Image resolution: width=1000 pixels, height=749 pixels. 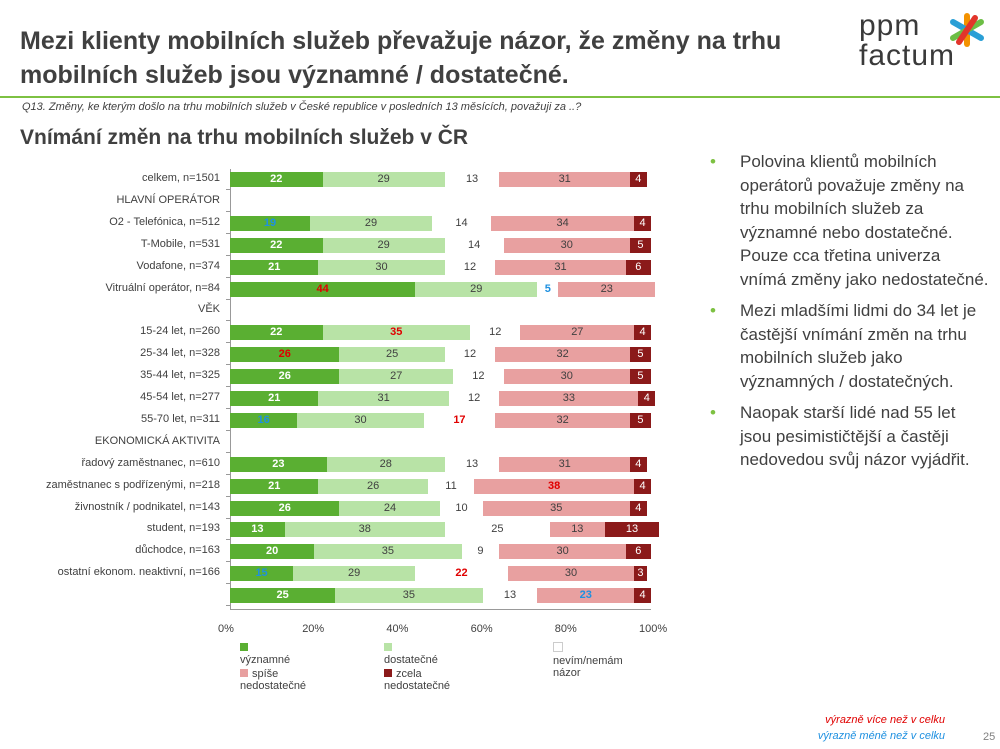 I want to click on legend-item: zcela nedostatečné, so click(x=417, y=680).